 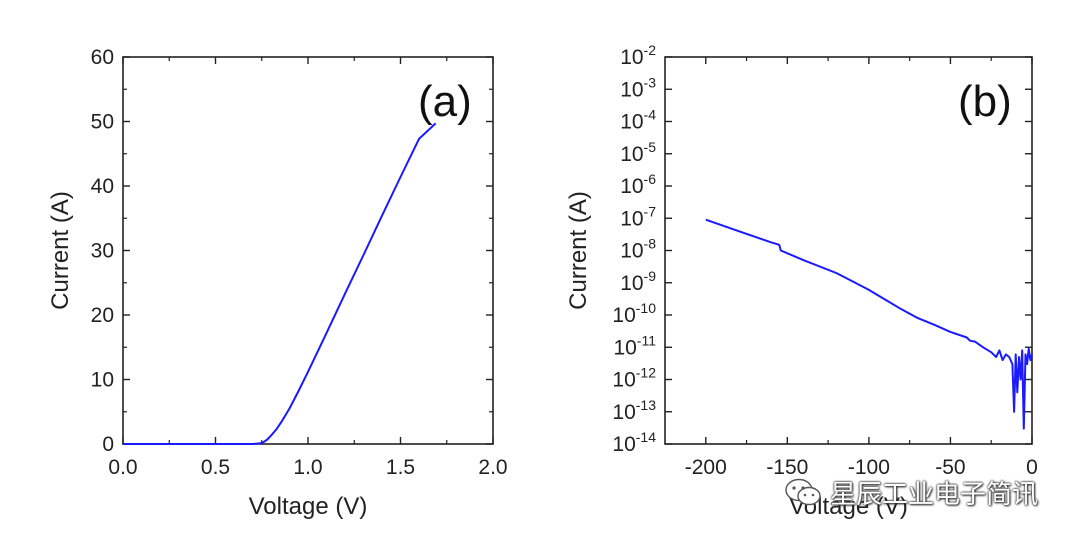 What do you see at coordinates (787, 467) in the screenshot?
I see `x-tick-label: -150` at bounding box center [787, 467].